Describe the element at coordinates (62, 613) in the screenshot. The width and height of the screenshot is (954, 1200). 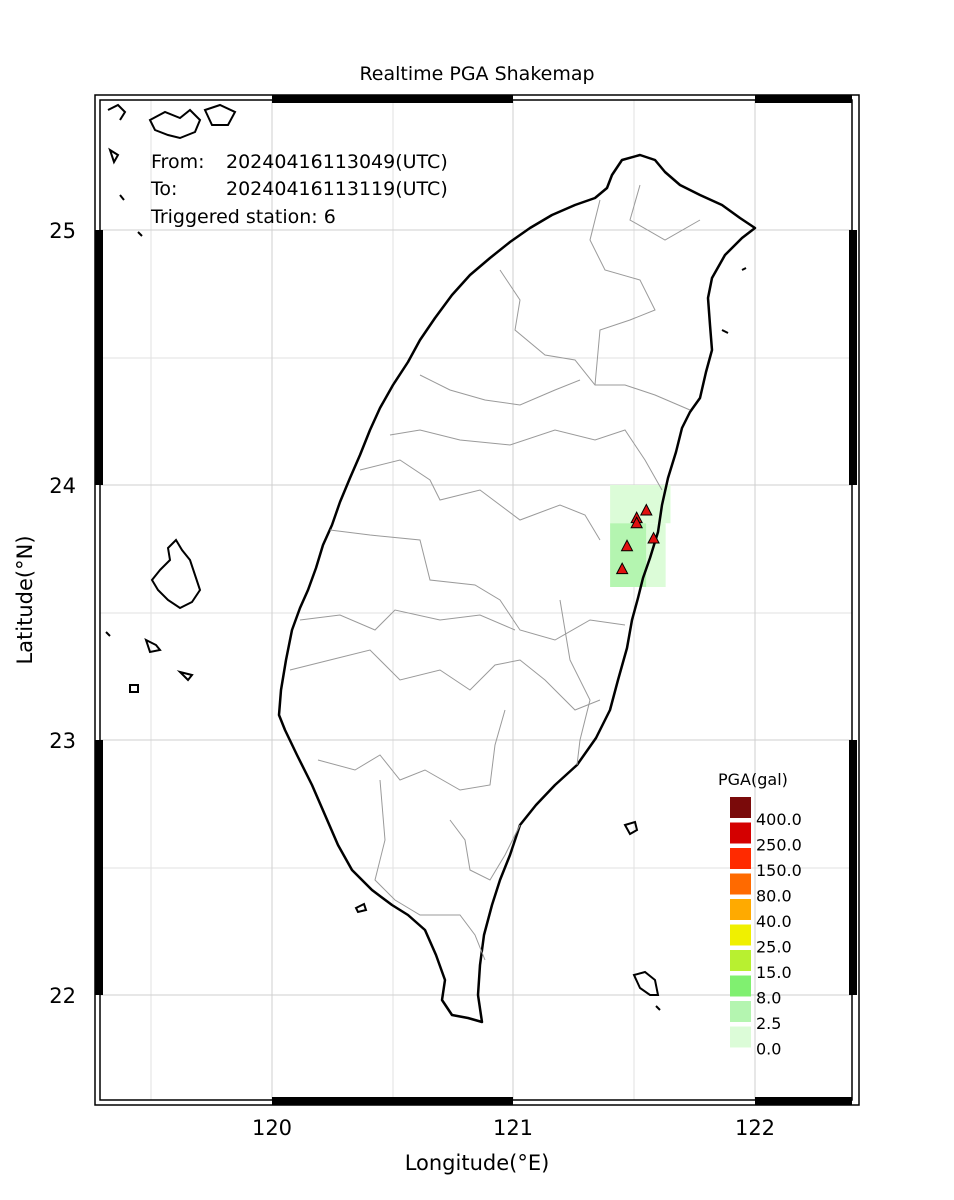
I see `y-tick-labels: 25 24 23 22` at that location.